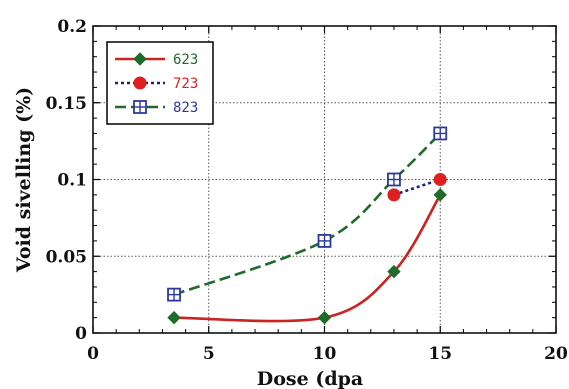  Describe the element at coordinates (185, 60) in the screenshot. I see `legend-label-623: 623` at that location.